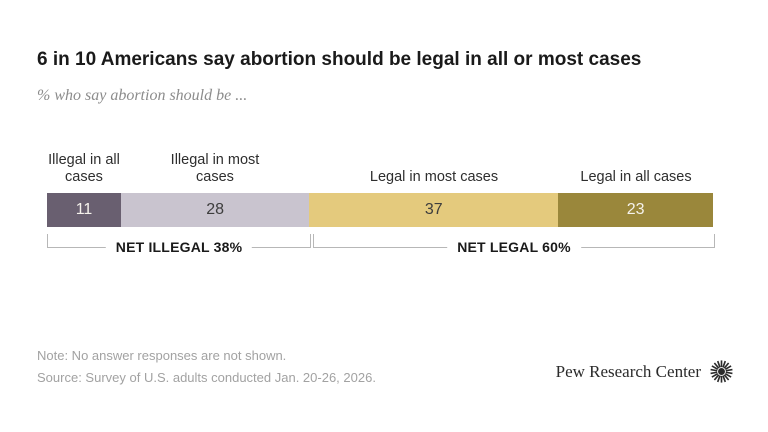  I want to click on bar-segment-illegal-all: 11, so click(84, 210).